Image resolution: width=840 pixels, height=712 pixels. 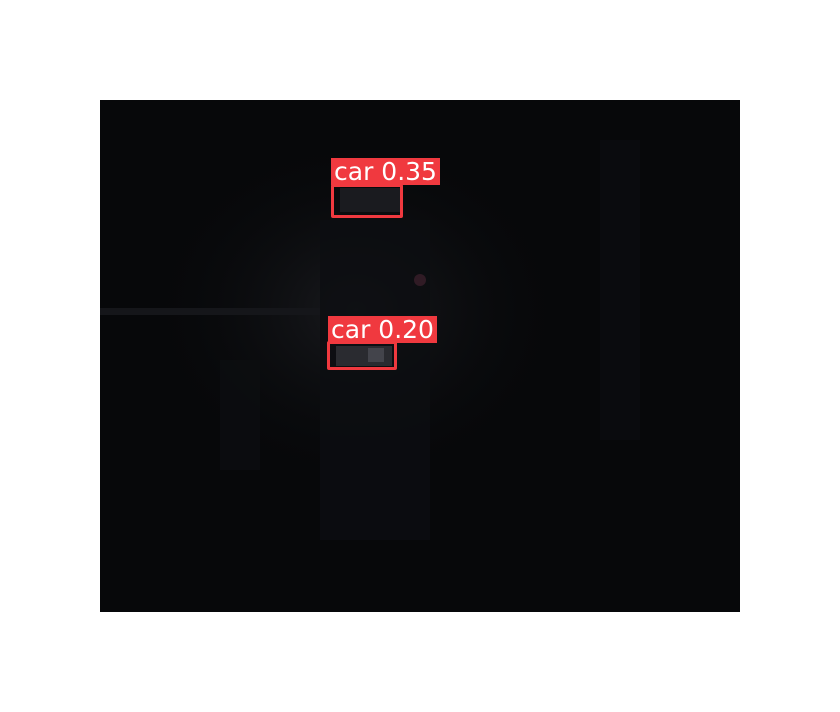 I want to click on road-stripe, so click(x=210, y=311).